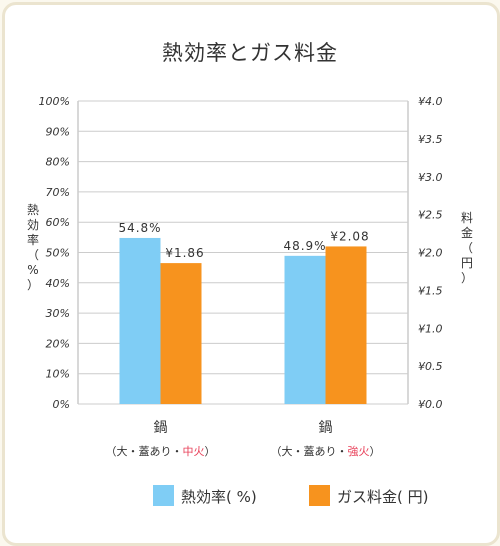 The height and width of the screenshot is (546, 500). I want to click on y2-tick-label: ¥2.0, so click(430, 253).